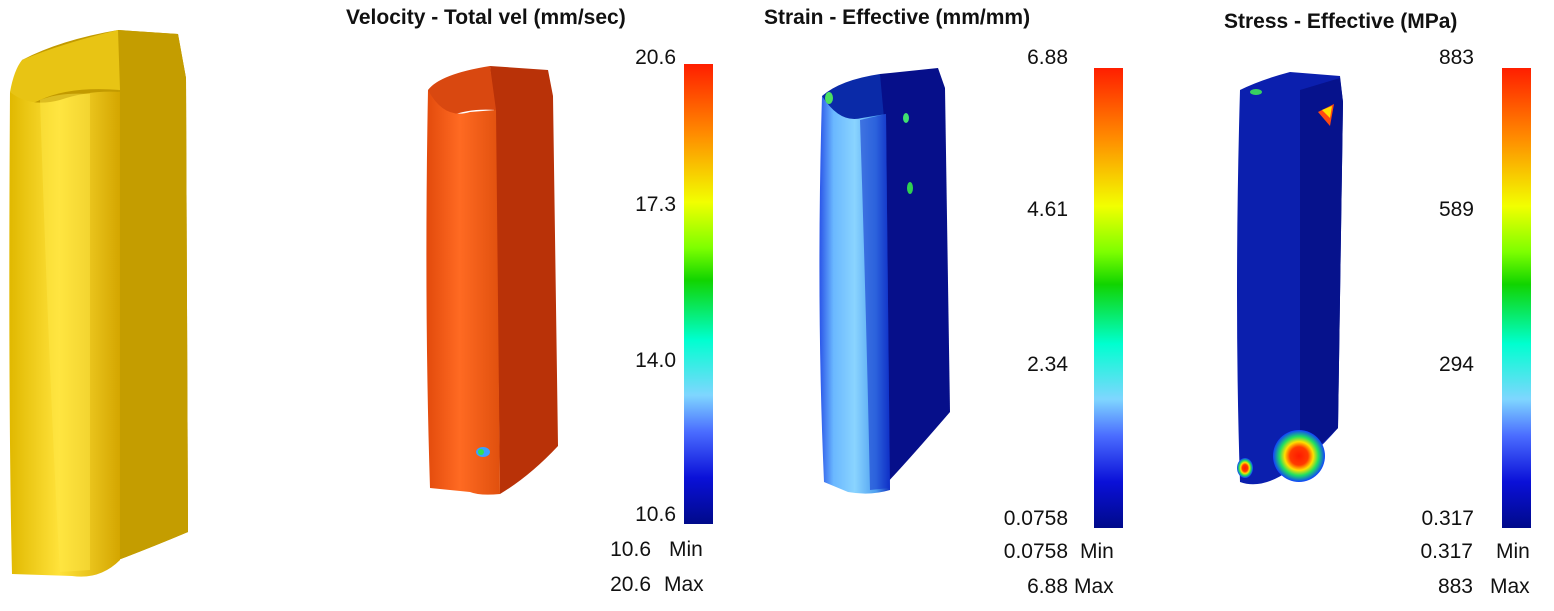 The height and width of the screenshot is (611, 1554). What do you see at coordinates (1035, 518) in the screenshot?
I see `strain-tick-min: 0.0758` at bounding box center [1035, 518].